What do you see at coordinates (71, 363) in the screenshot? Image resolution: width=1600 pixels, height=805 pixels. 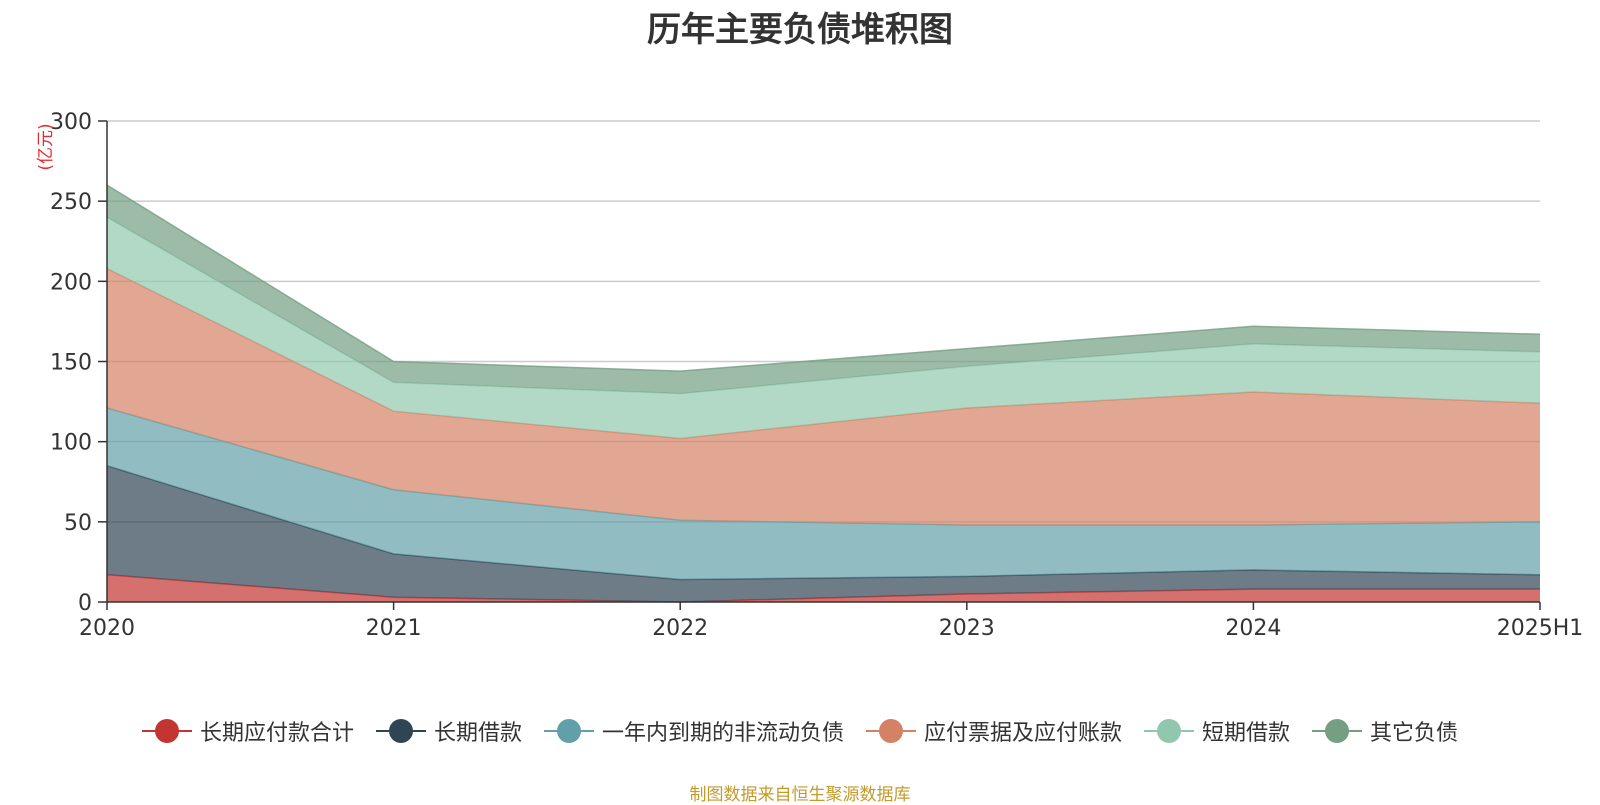 I see `y-tick-label: 150` at bounding box center [71, 363].